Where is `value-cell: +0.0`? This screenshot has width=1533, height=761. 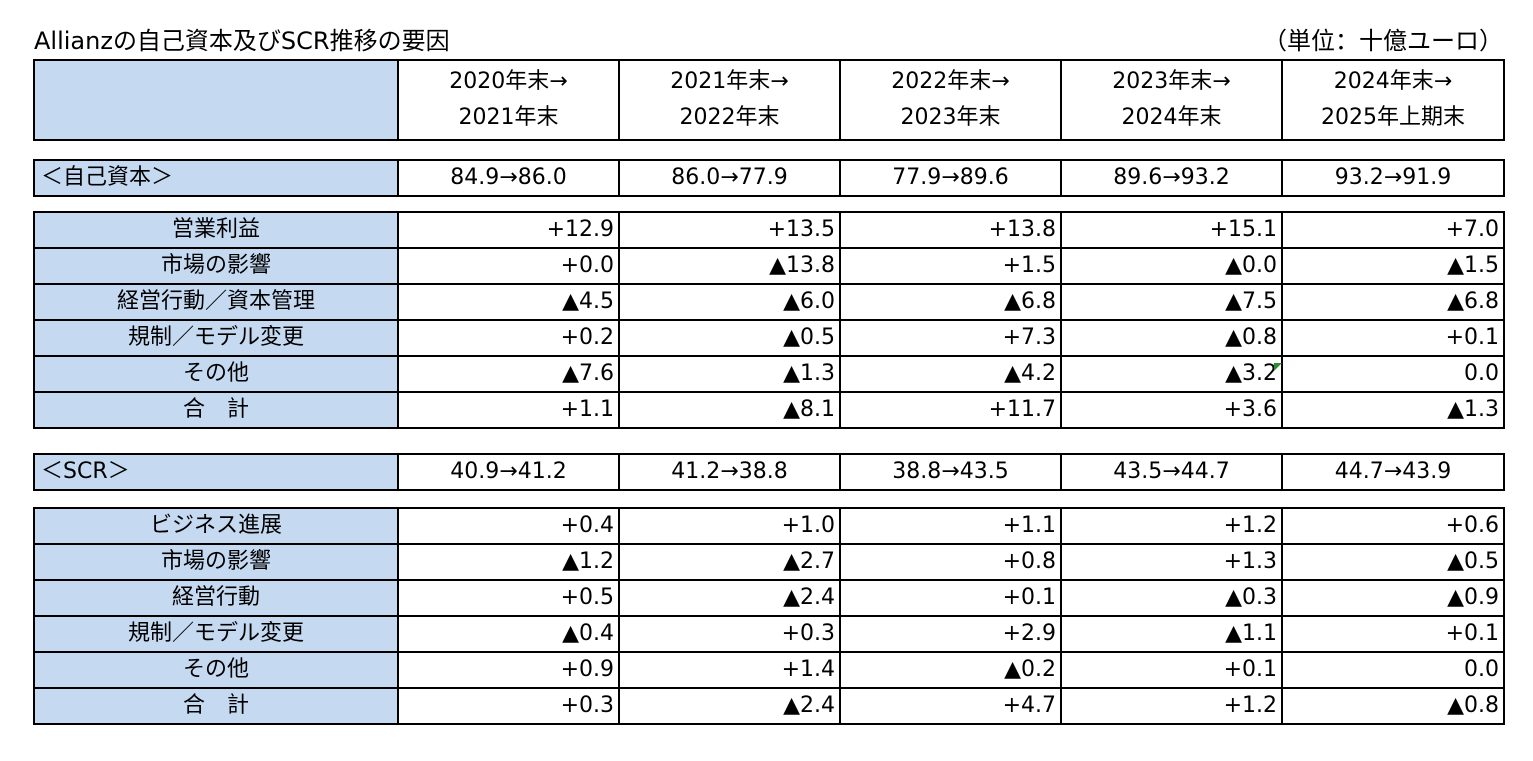 value-cell: +0.0 is located at coordinates (508, 266).